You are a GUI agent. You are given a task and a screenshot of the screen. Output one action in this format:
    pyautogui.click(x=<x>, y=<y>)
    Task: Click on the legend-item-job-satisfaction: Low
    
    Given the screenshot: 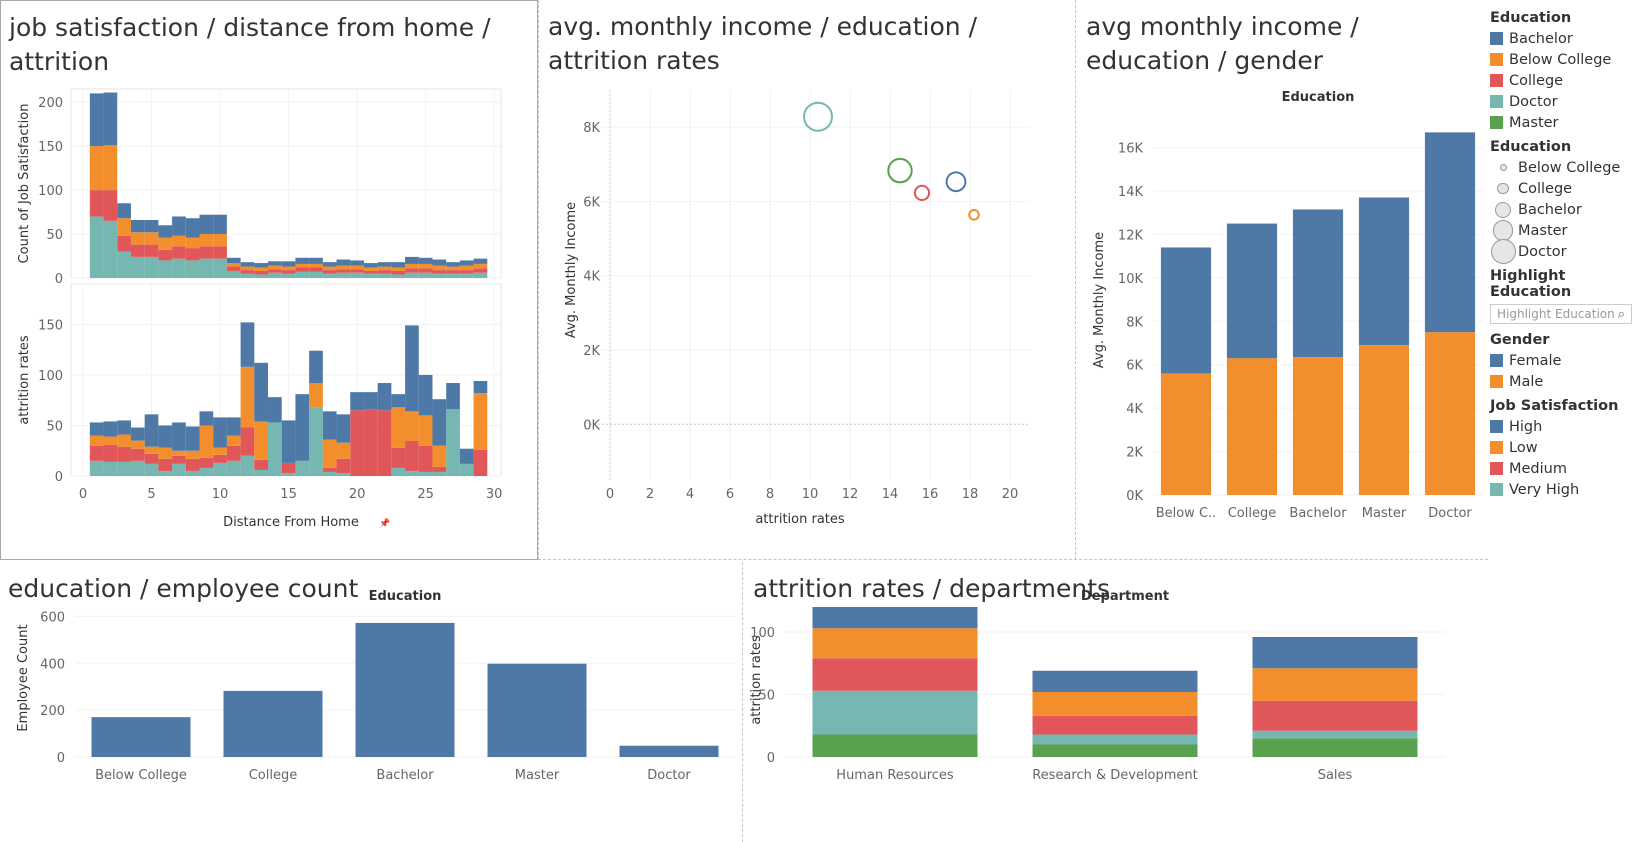 What is the action you would take?
    pyautogui.click(x=1565, y=447)
    